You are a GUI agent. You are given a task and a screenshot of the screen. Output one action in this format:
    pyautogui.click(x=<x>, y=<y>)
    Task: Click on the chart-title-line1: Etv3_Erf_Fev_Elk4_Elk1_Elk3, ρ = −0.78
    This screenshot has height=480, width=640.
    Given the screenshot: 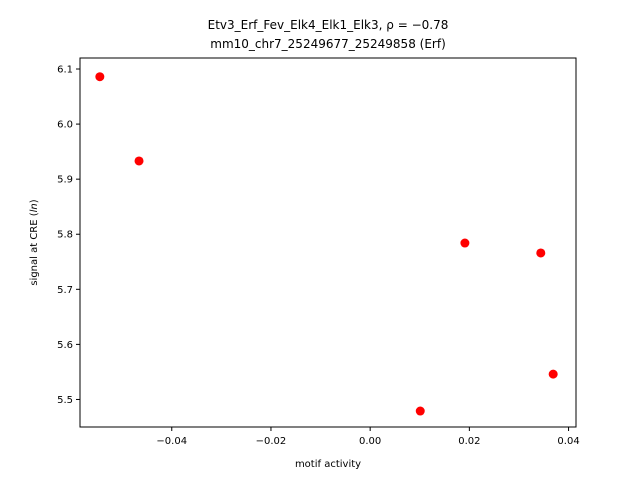 What is the action you would take?
    pyautogui.click(x=328, y=25)
    